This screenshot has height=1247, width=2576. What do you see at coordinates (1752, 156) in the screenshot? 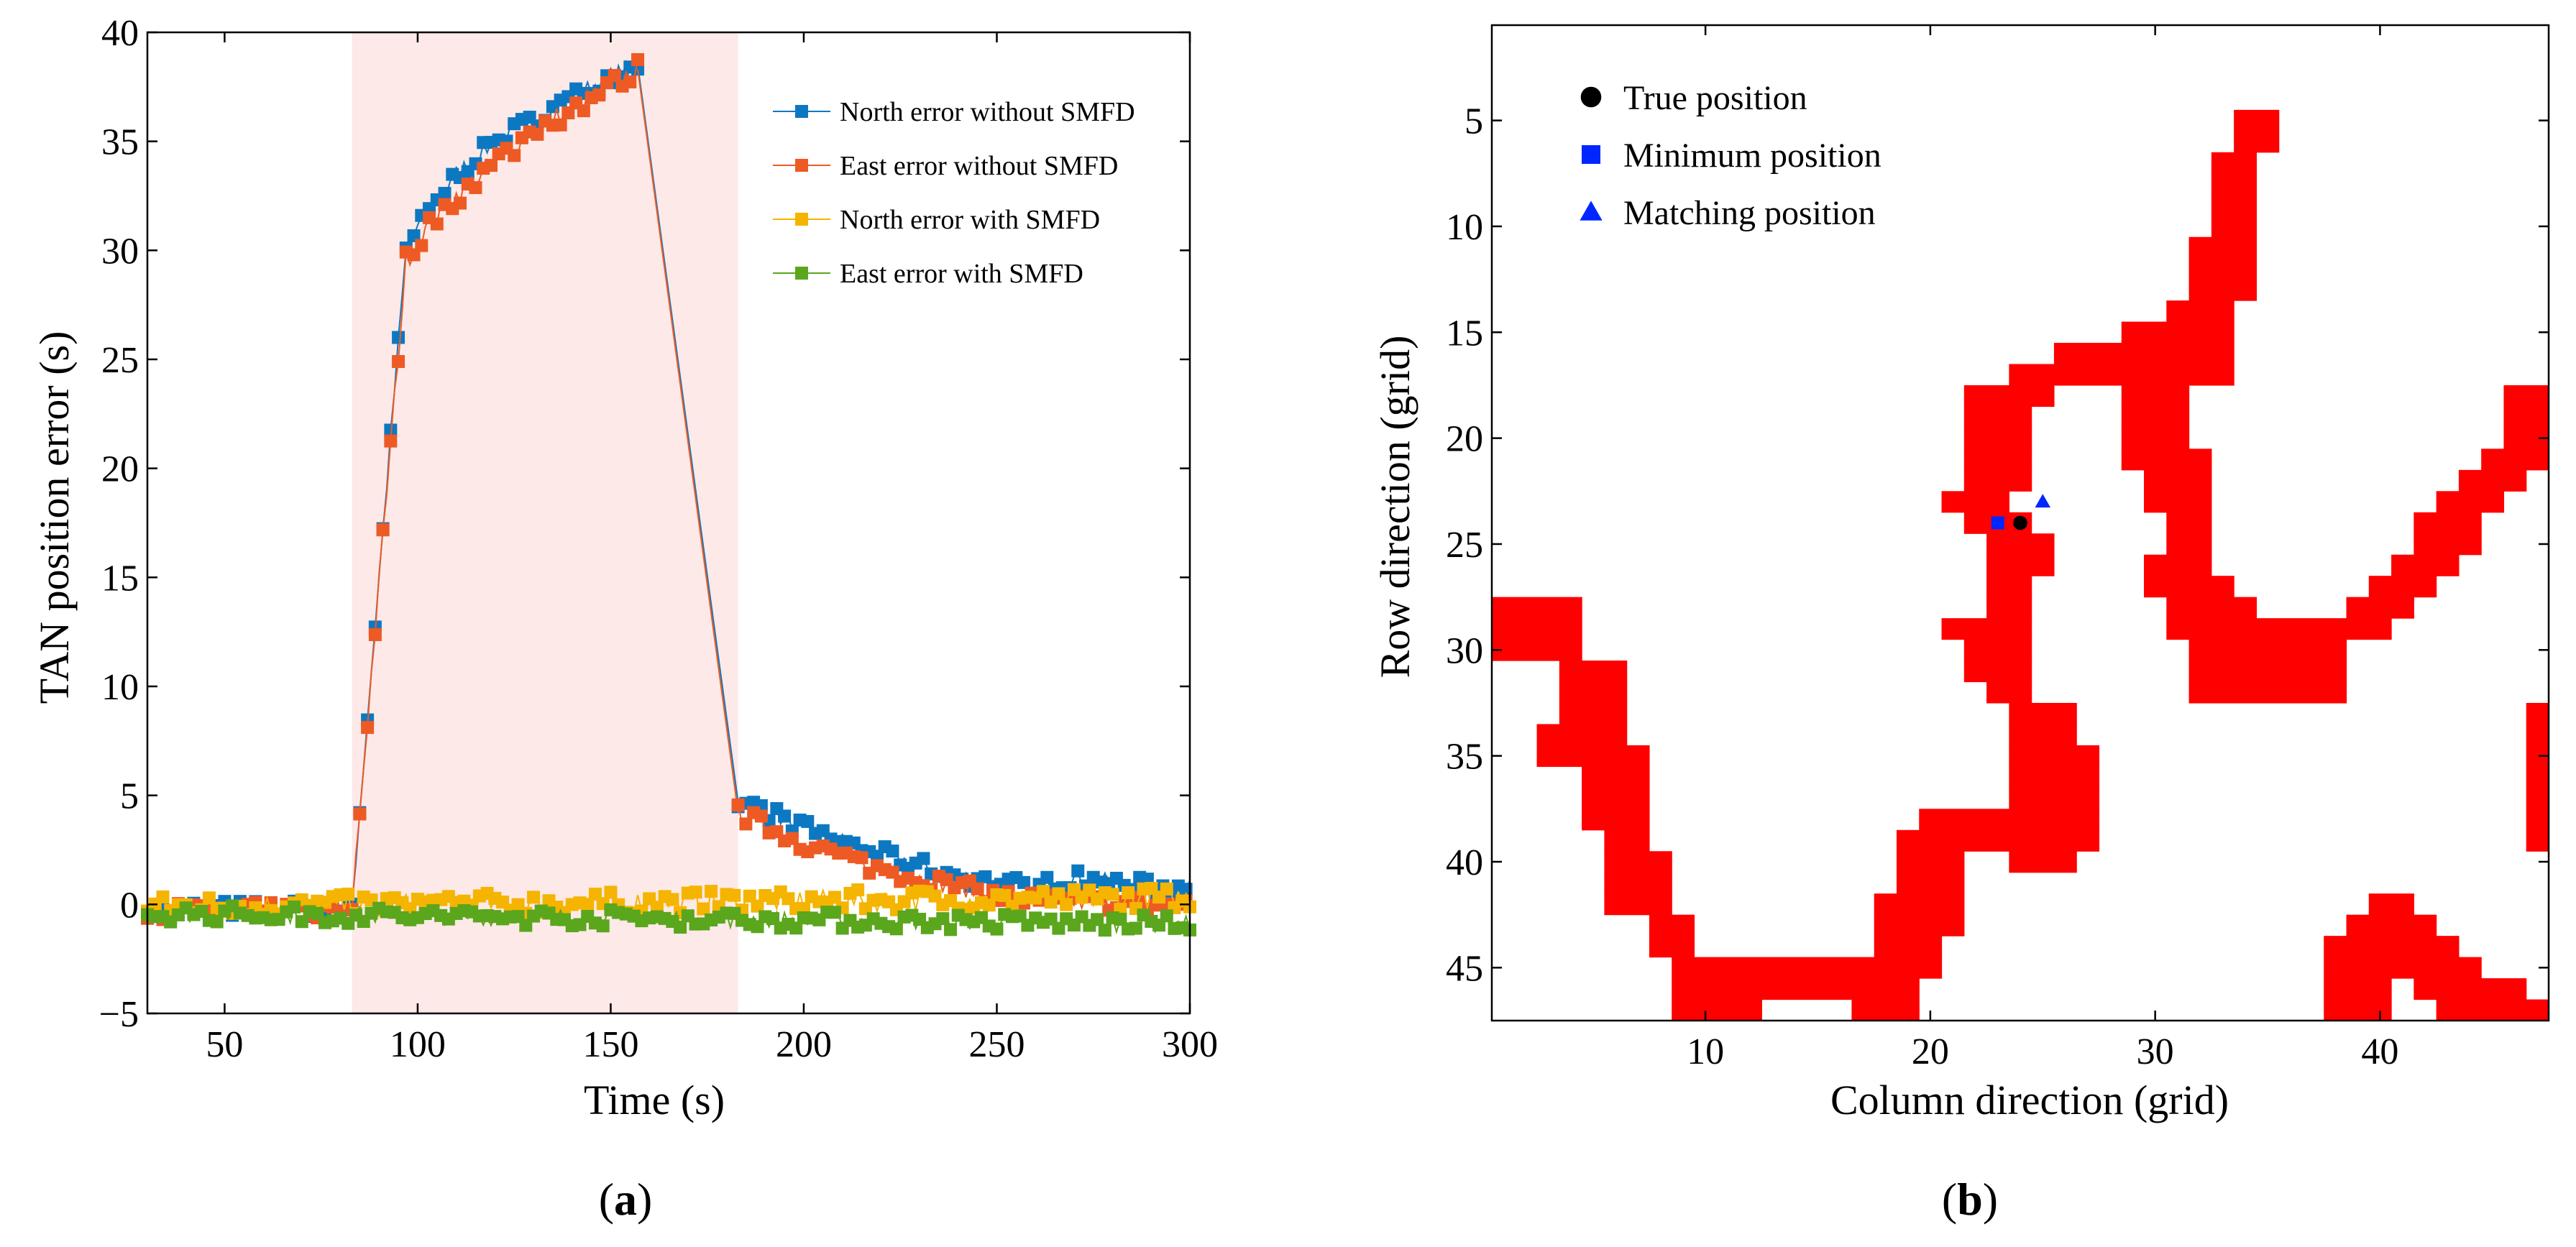
I see `legend-label: Minimum position` at bounding box center [1752, 156].